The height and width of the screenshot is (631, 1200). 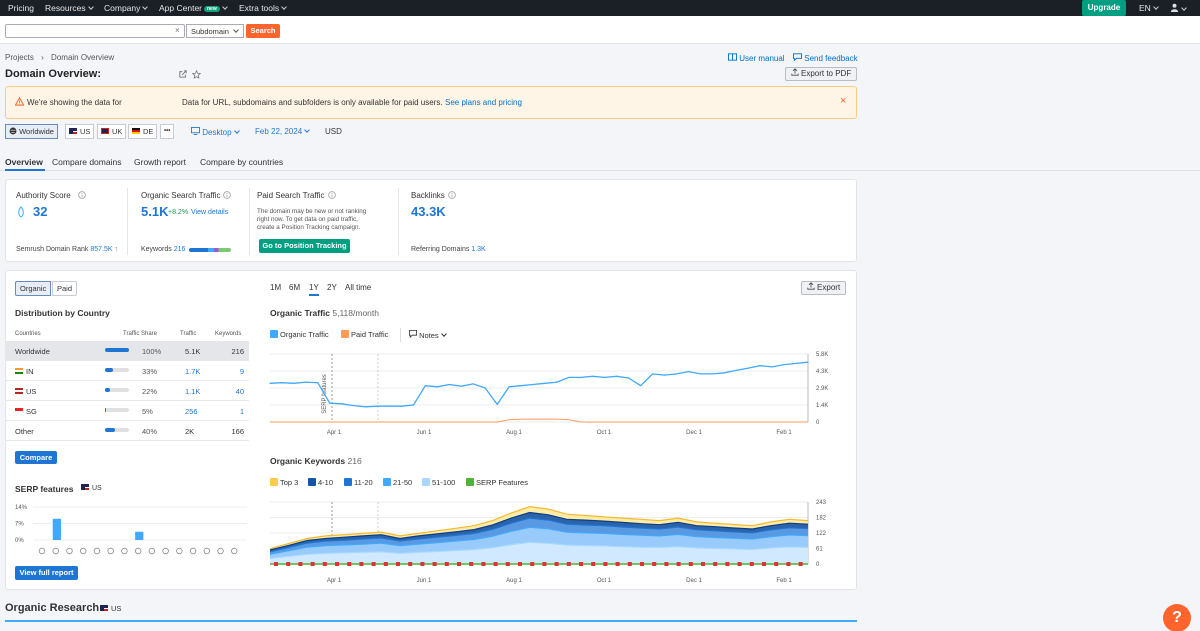 What do you see at coordinates (314, 289) in the screenshot?
I see `range-1y: 1Y` at bounding box center [314, 289].